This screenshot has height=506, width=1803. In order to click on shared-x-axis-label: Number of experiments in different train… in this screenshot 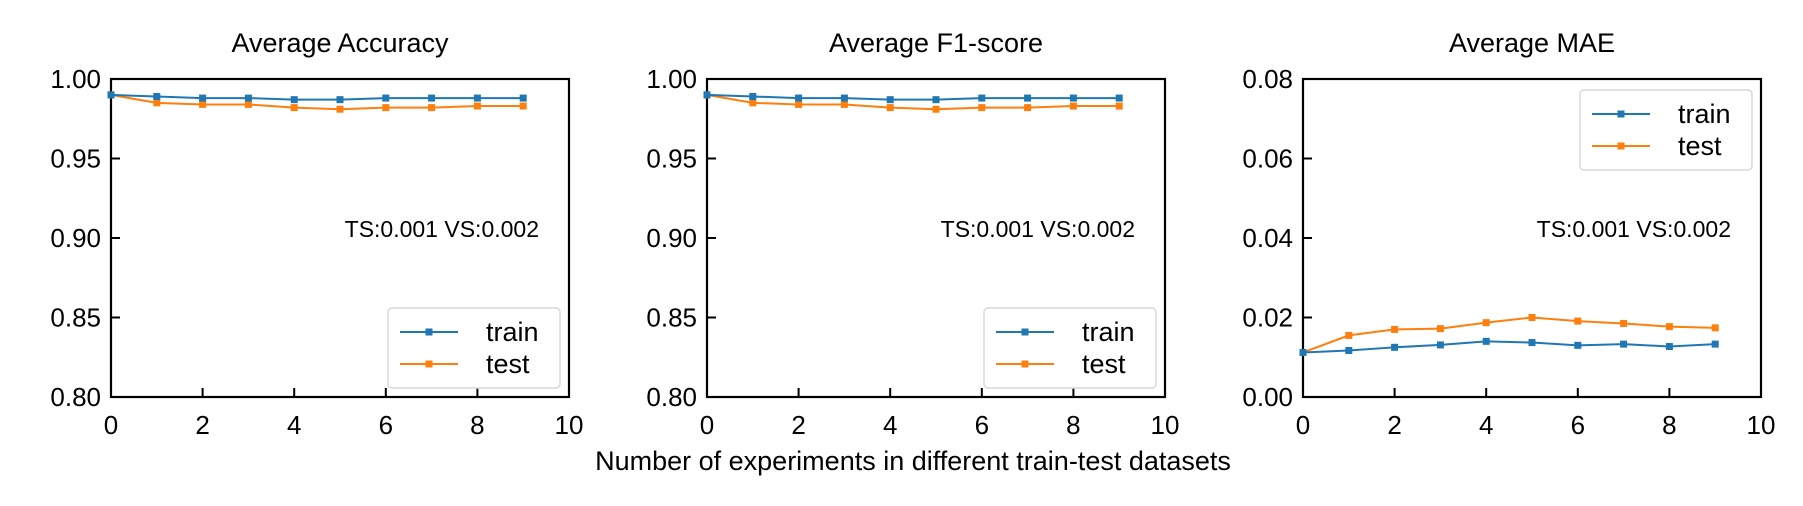, I will do `click(913, 461)`.